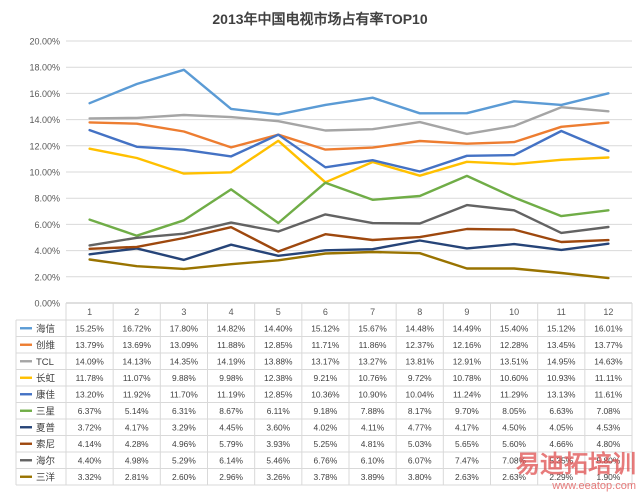  Describe the element at coordinates (561, 378) in the screenshot. I see `data-label: 10.93%` at that location.